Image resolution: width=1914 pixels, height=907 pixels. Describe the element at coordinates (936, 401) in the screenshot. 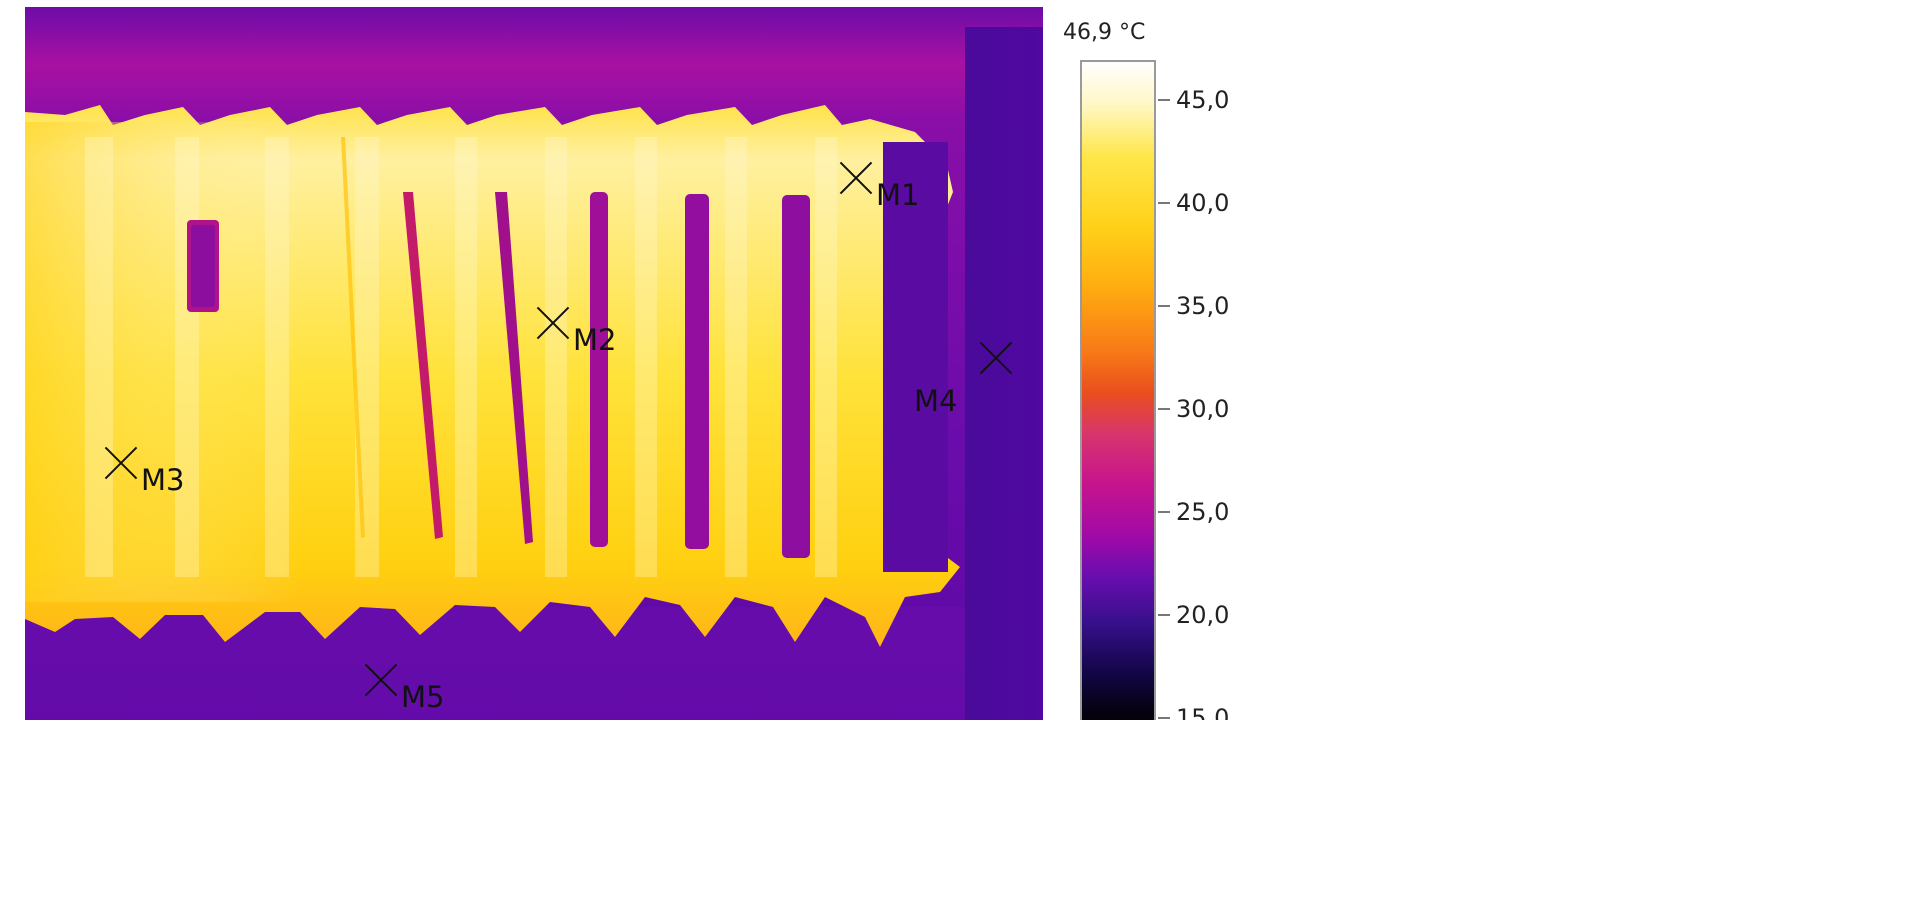

I see `marker-label: M4` at that location.